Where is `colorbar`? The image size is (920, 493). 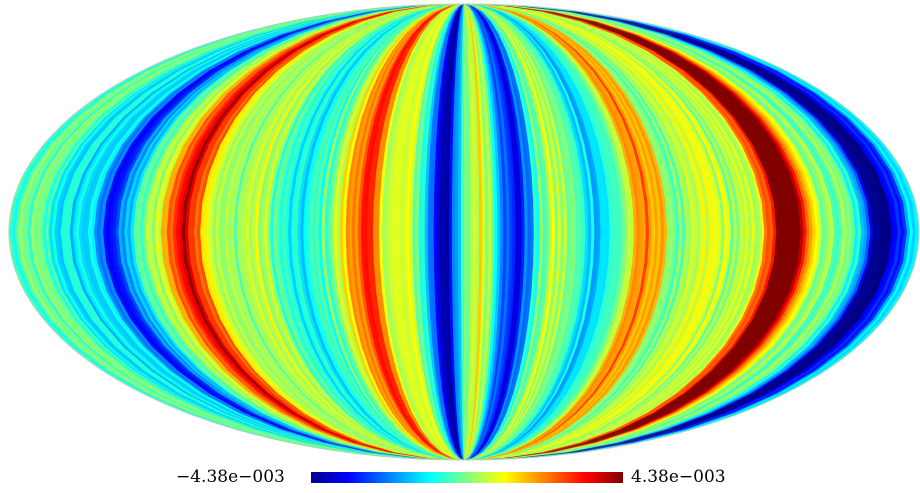
colorbar is located at coordinates (467, 477).